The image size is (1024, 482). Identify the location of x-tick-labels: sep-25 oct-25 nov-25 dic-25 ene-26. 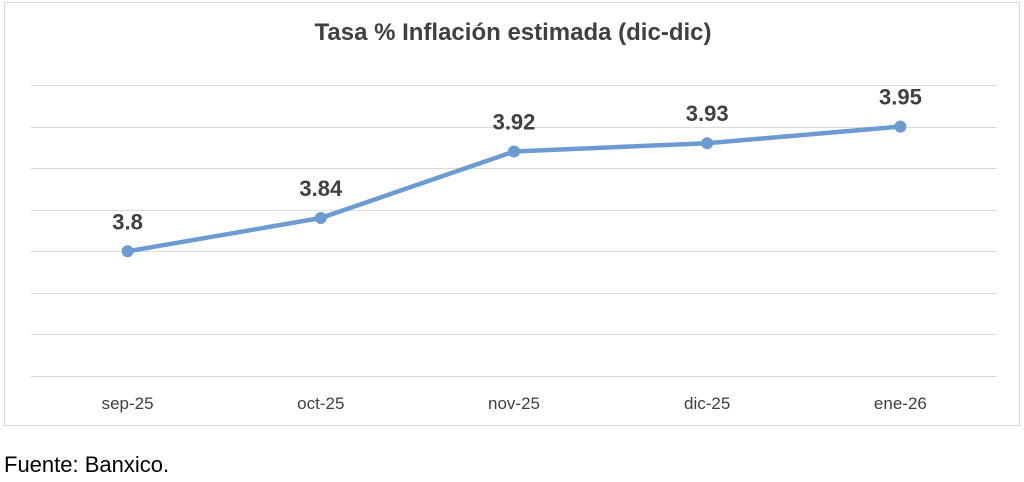
(514, 403).